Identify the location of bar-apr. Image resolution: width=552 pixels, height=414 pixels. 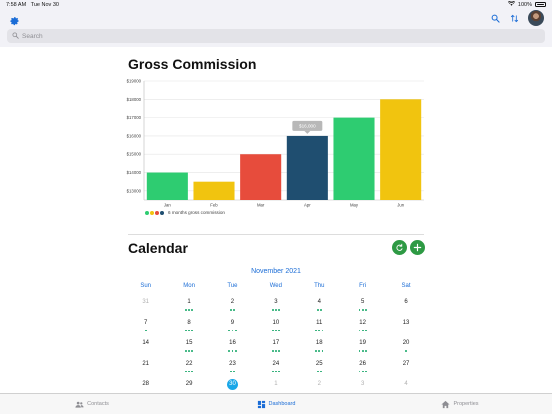
(307, 167).